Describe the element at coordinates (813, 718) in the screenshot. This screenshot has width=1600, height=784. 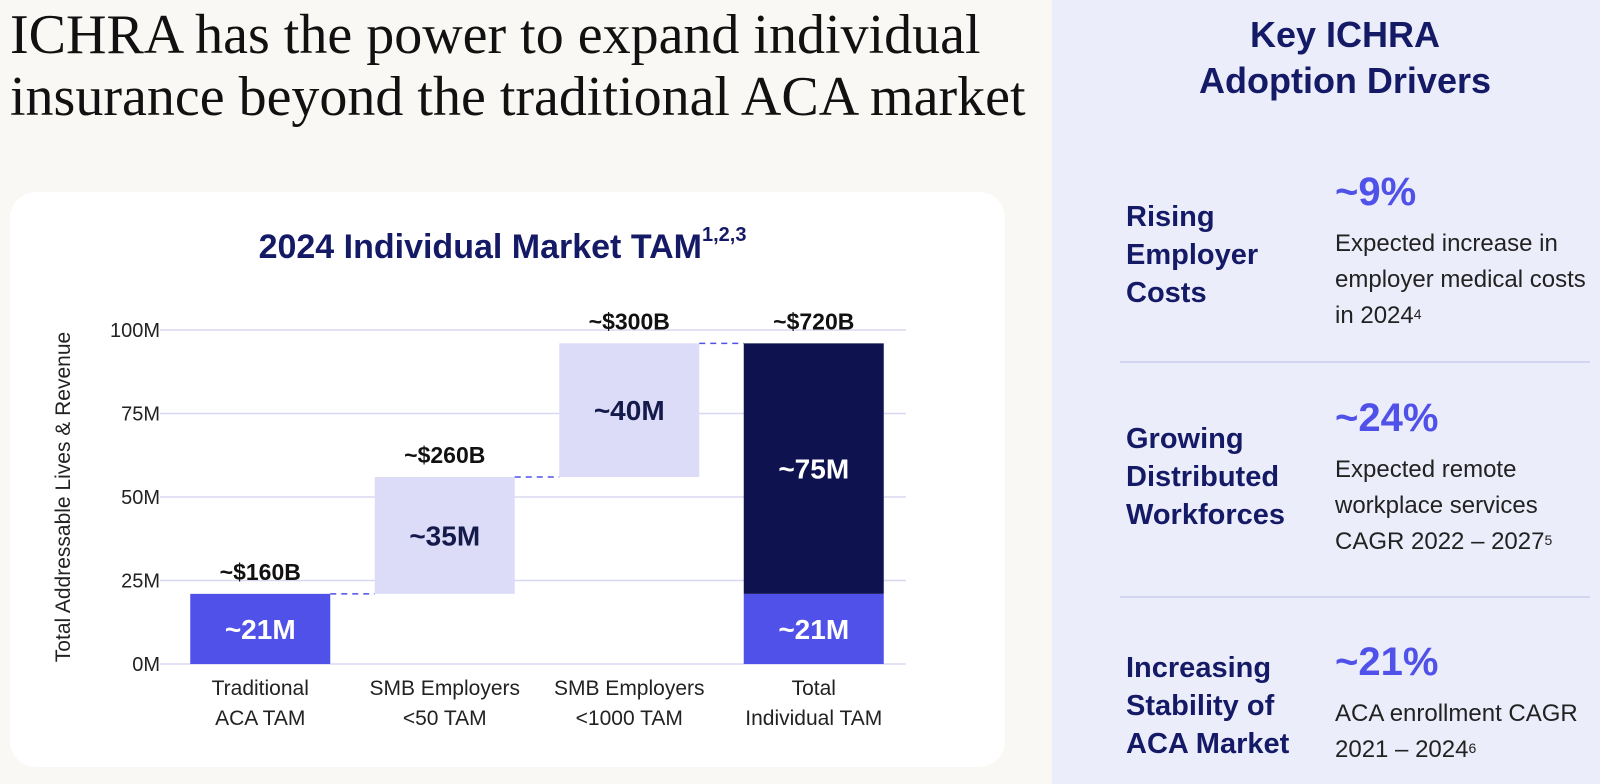
I see `x-category-label: Individual TAM` at that location.